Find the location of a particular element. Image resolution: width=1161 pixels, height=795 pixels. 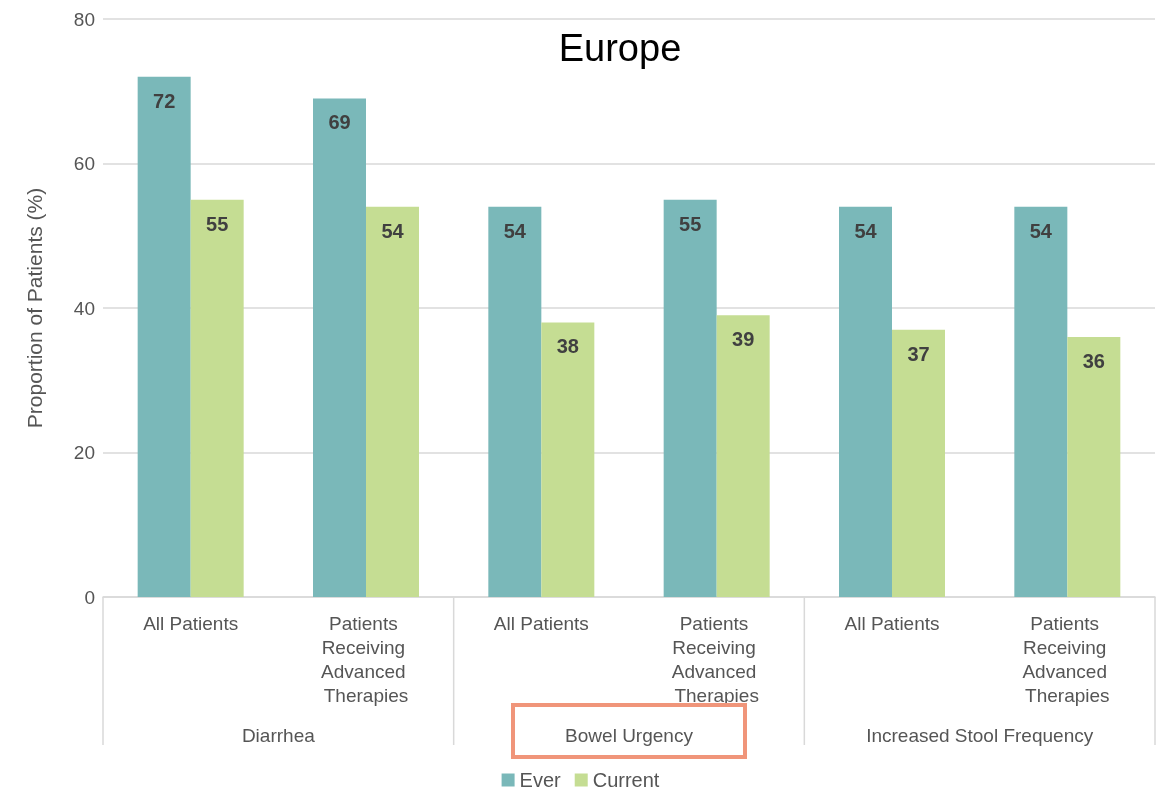

legend-label: Ever is located at coordinates (540, 780).